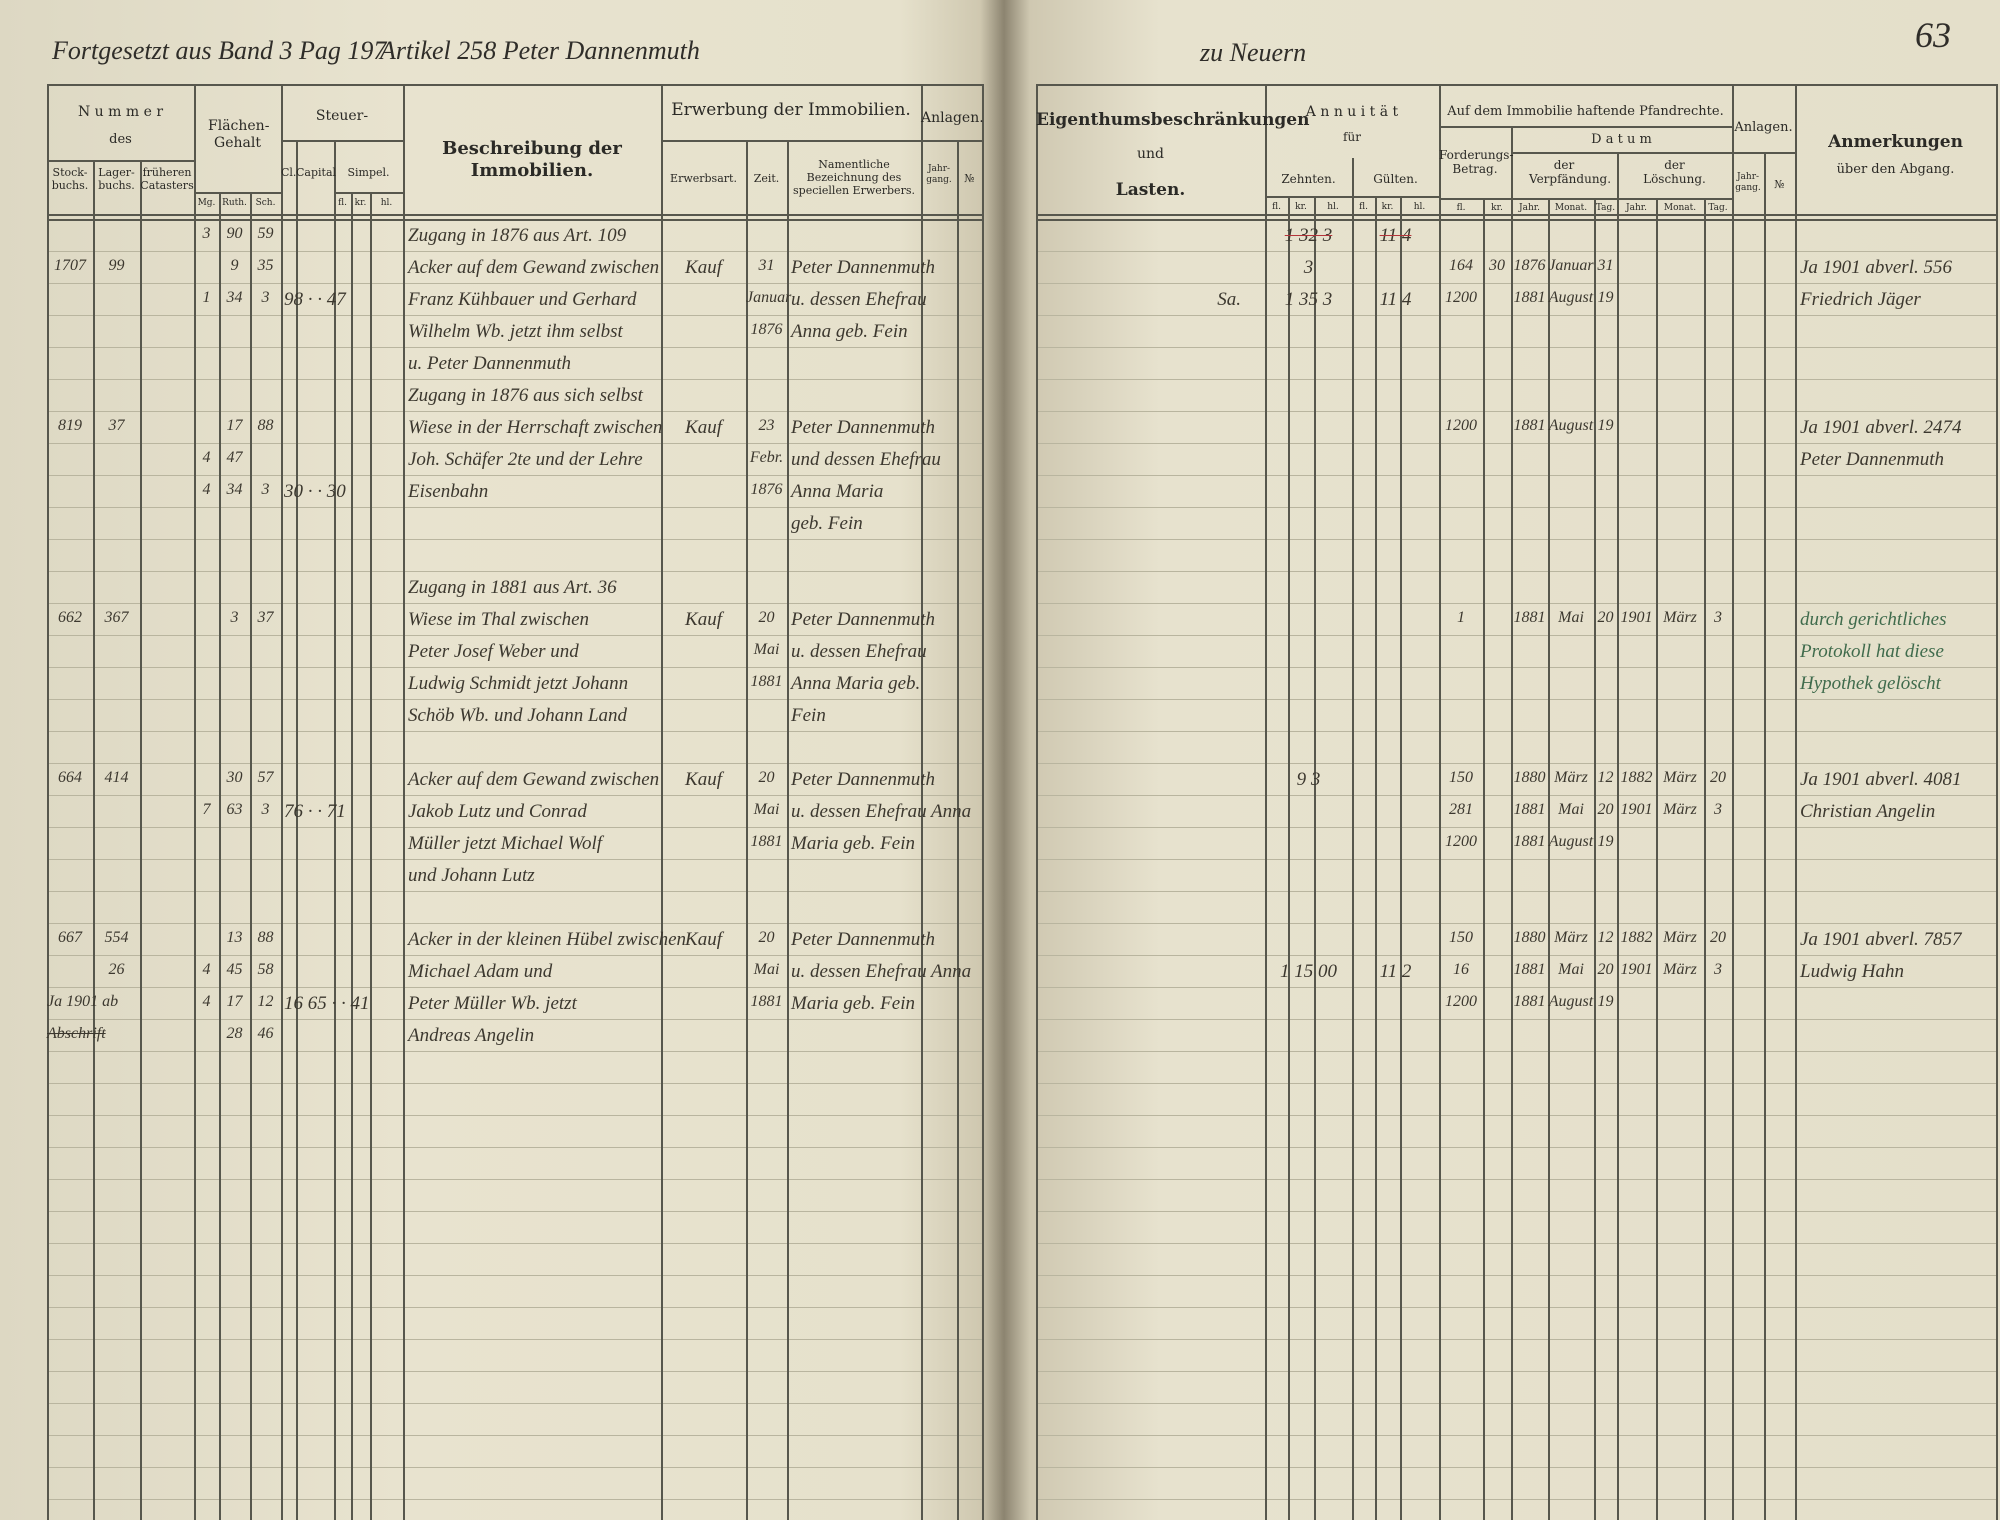 This screenshot has height=1520, width=2000. I want to click on column-header: Tag., so click(1718, 208).